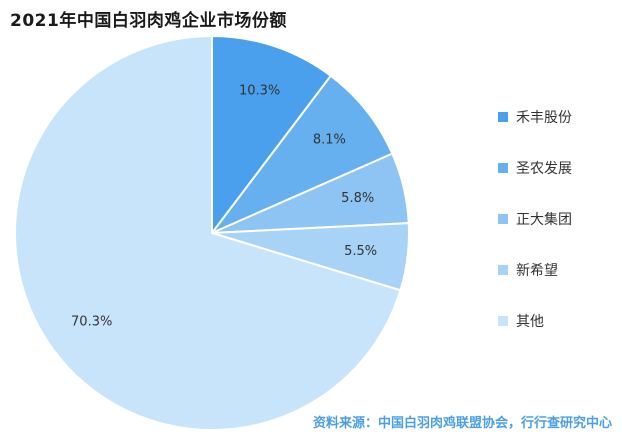 This screenshot has width=622, height=437. I want to click on legend-item-0: 禾丰股份, so click(535, 117).